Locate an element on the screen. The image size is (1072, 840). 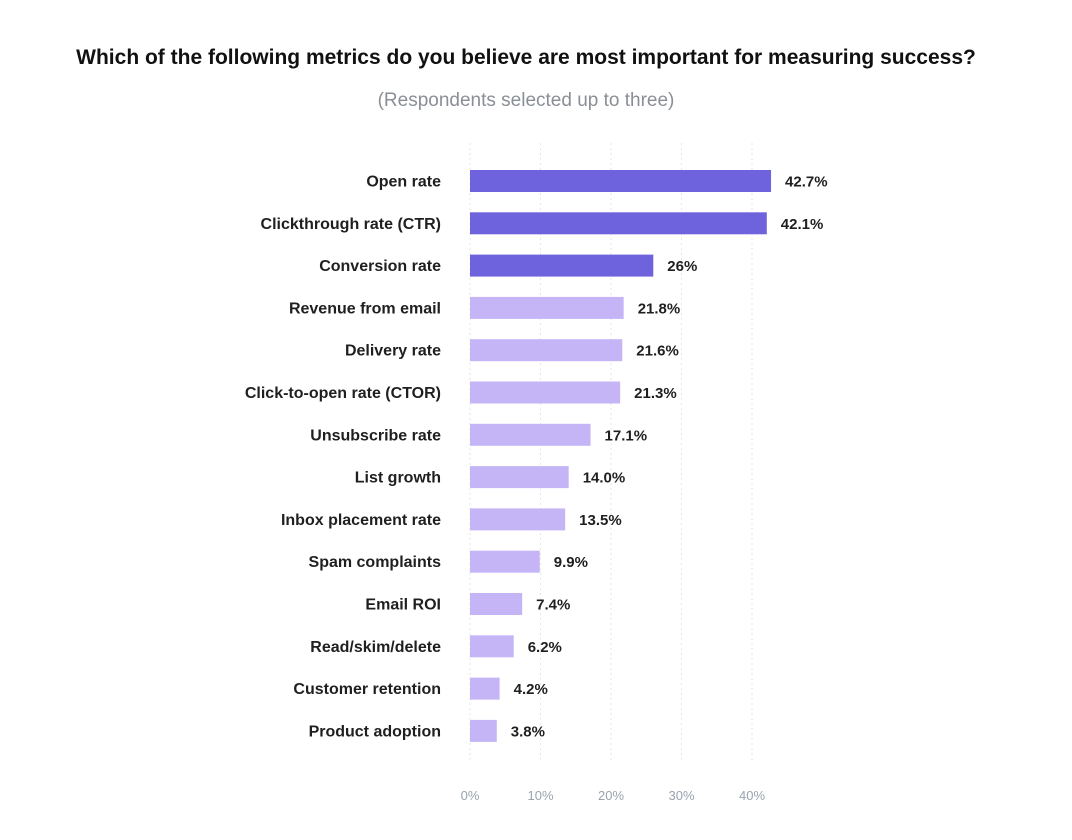
category-label: Clickthrough rate (CTR) is located at coordinates (351, 224).